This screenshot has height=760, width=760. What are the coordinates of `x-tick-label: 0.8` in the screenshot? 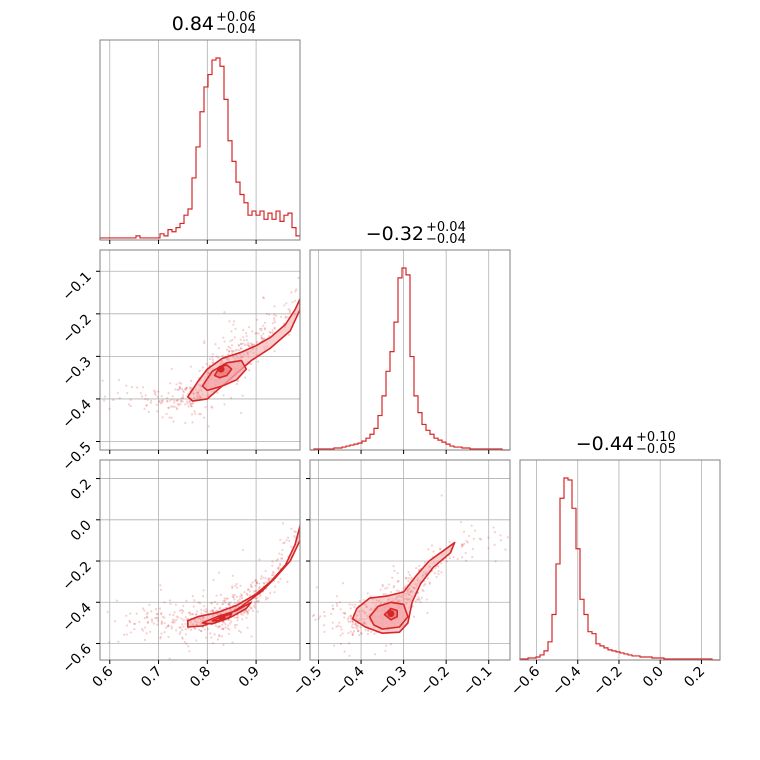 It's located at (200, 677).